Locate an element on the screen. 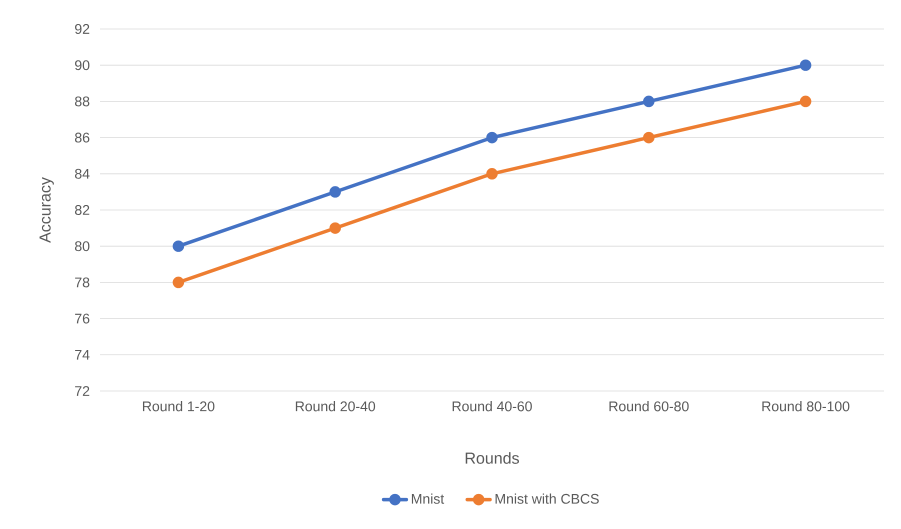 The width and height of the screenshot is (901, 529). x-tick-label: Round 60-80 is located at coordinates (649, 406).